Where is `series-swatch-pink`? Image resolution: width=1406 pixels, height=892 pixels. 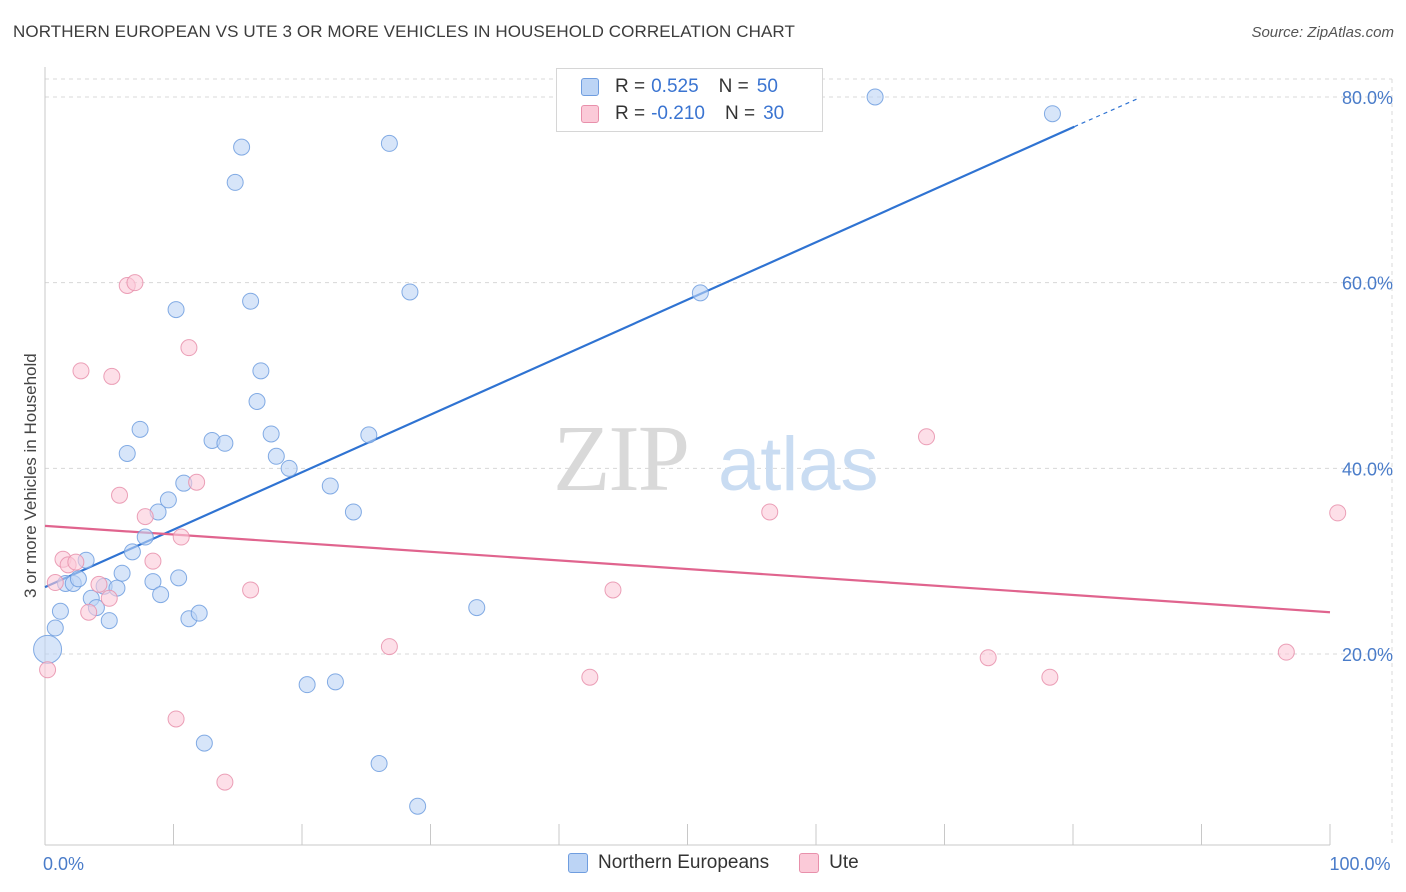
series-swatch-pink is located at coordinates (809, 863).